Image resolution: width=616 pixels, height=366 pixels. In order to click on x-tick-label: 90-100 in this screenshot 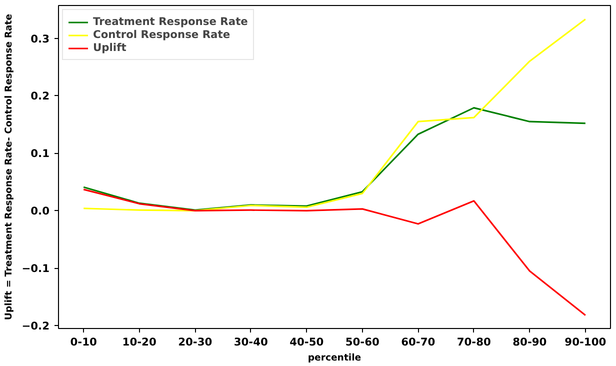, I will do `click(585, 342)`.